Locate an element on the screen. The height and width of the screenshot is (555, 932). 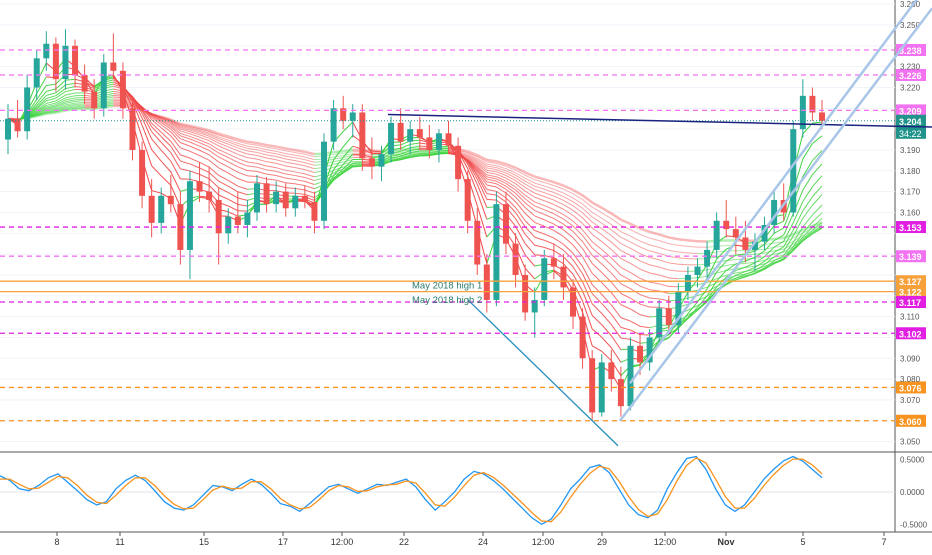
price-tick-label: 3.230 is located at coordinates (910, 67).